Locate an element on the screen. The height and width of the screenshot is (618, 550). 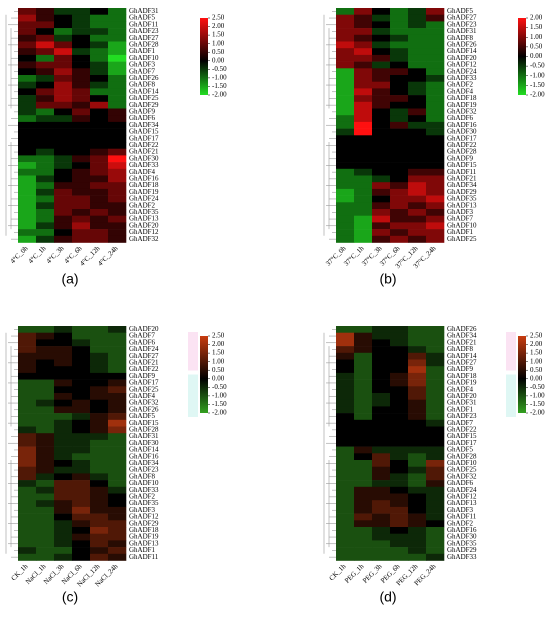
row-label: GhADF14 is located at coordinates (144, 450).